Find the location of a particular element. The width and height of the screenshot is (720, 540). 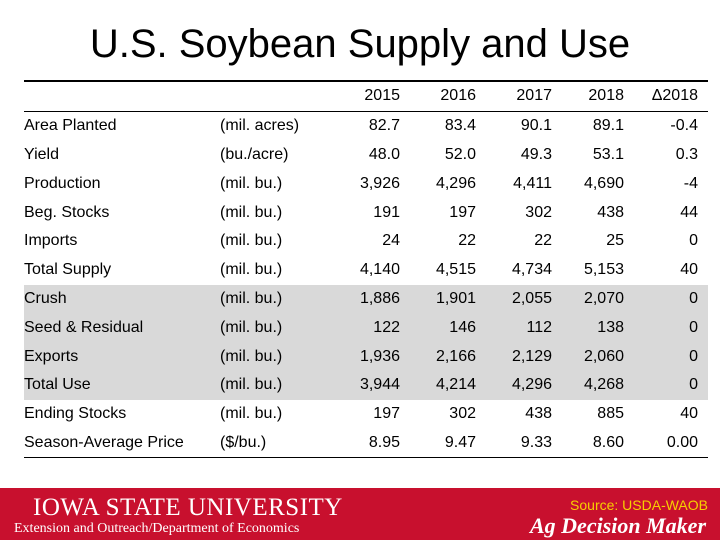

table-cell: 9.47 is located at coordinates (438, 443).